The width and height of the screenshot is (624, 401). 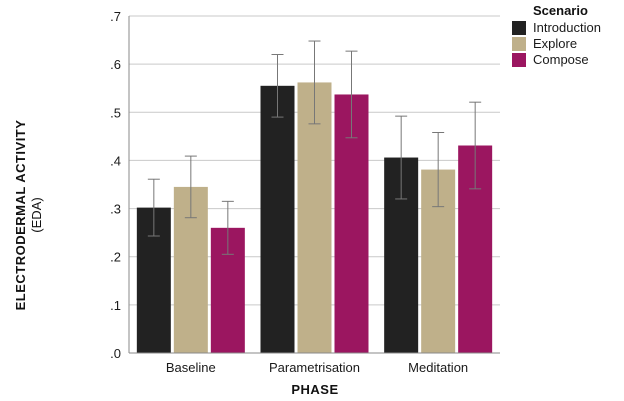 I want to click on y-tick-label: .0, so click(x=115, y=353).